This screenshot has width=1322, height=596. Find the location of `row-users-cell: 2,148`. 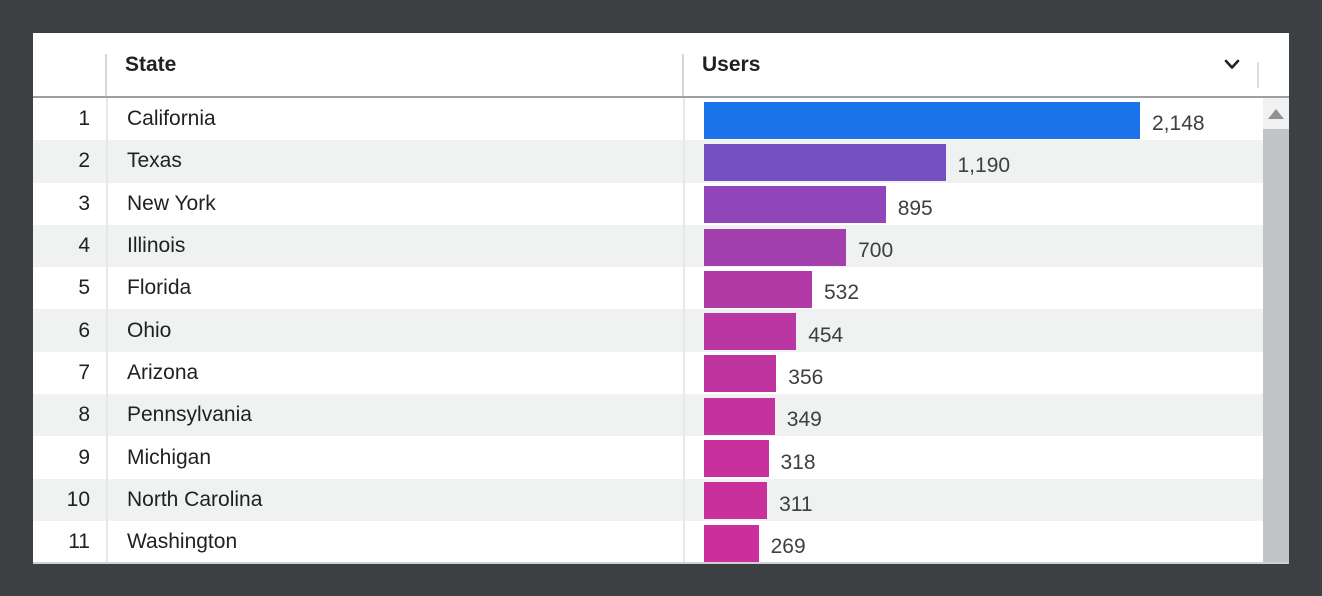

row-users-cell: 2,148 is located at coordinates (986, 119).